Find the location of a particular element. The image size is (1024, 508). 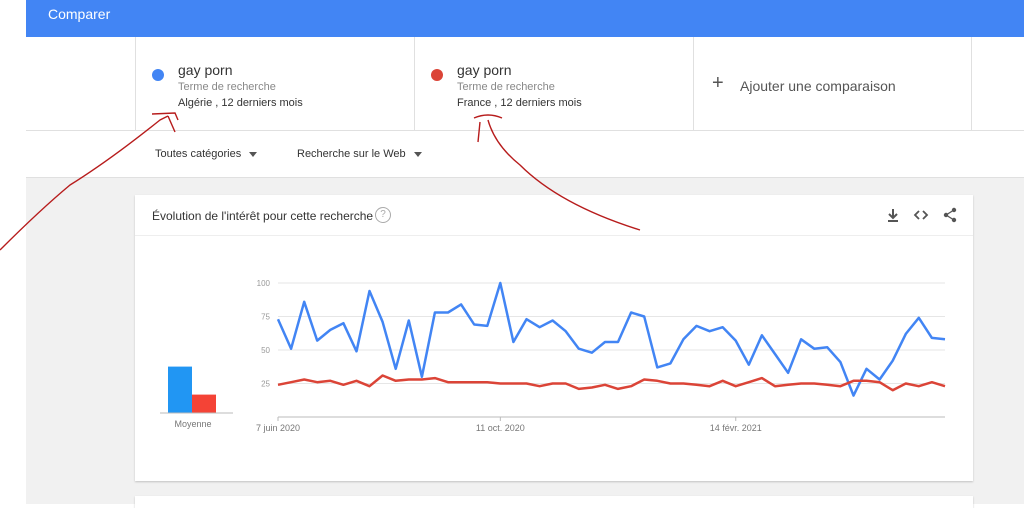

series-line-blue is located at coordinates (611, 339).